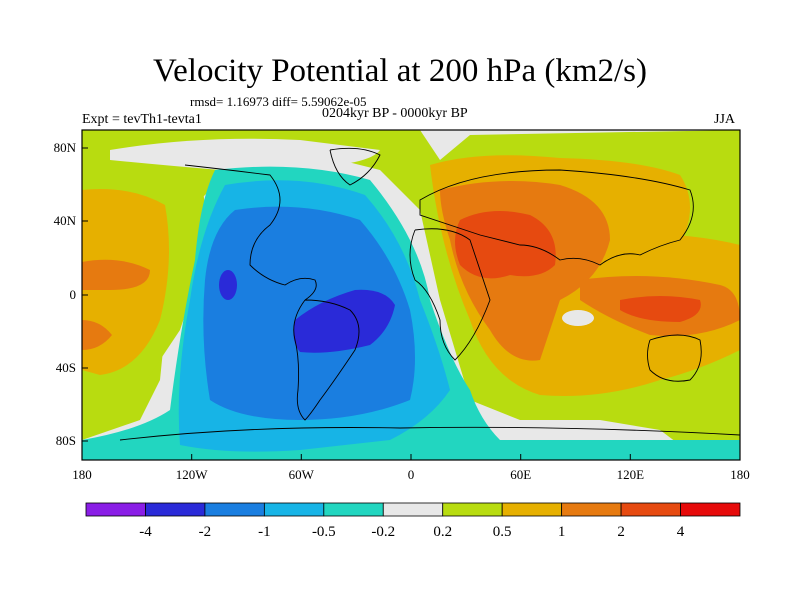  What do you see at coordinates (505, 245) in the screenshot?
I see `contour-2-band-mideast` at bounding box center [505, 245].